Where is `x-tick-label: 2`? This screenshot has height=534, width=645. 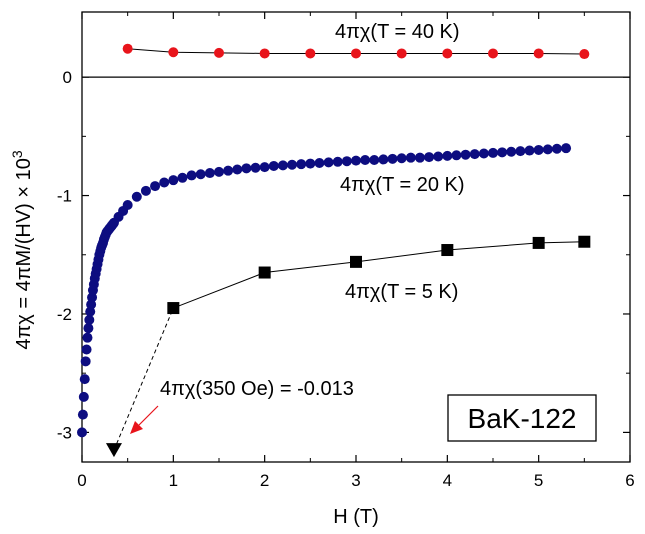
x-tick-label: 2 is located at coordinates (264, 480).